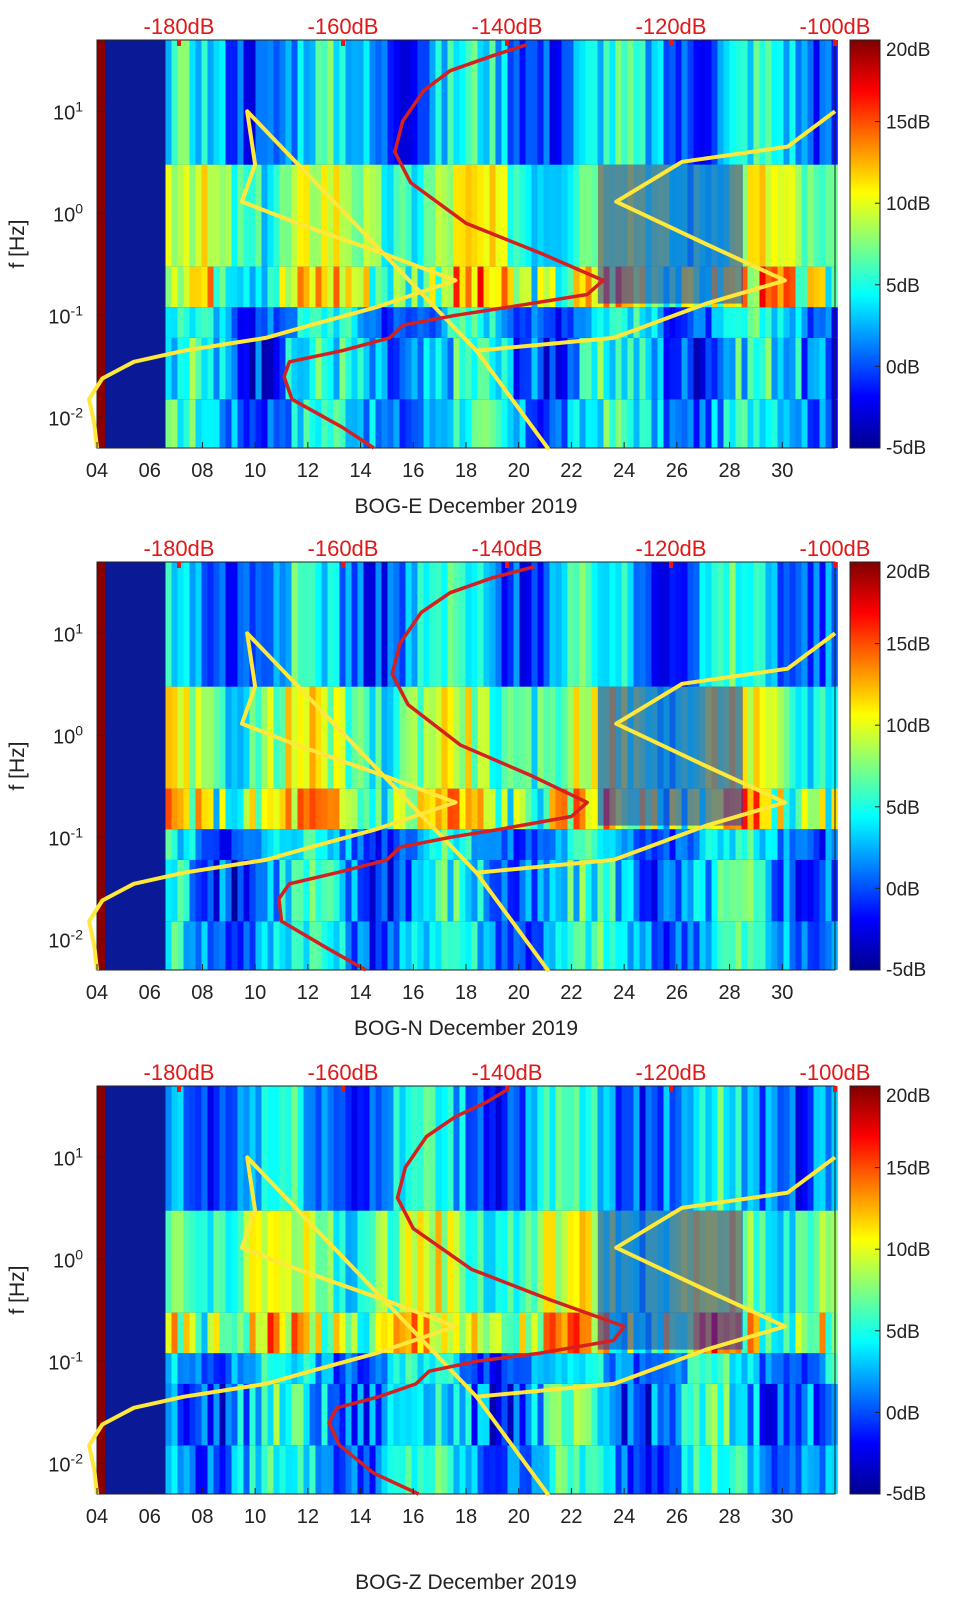  Describe the element at coordinates (413, 471) in the screenshot. I see `x-tick-label: 16` at that location.